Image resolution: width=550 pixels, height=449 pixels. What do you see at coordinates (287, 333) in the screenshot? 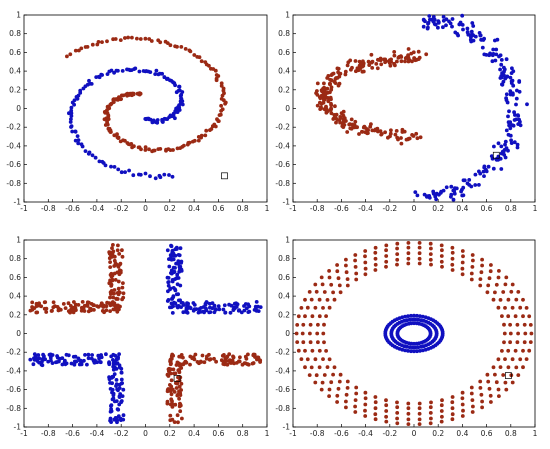
I see `y-tick-label: 0` at bounding box center [287, 333].